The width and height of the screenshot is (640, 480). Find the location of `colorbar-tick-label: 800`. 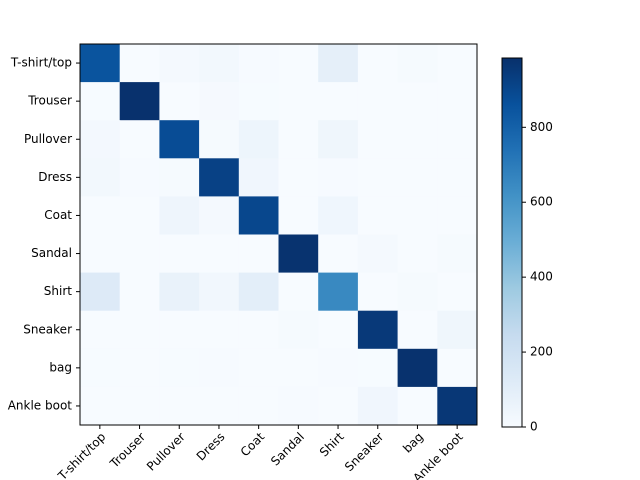

colorbar-tick-label: 800 is located at coordinates (541, 127).